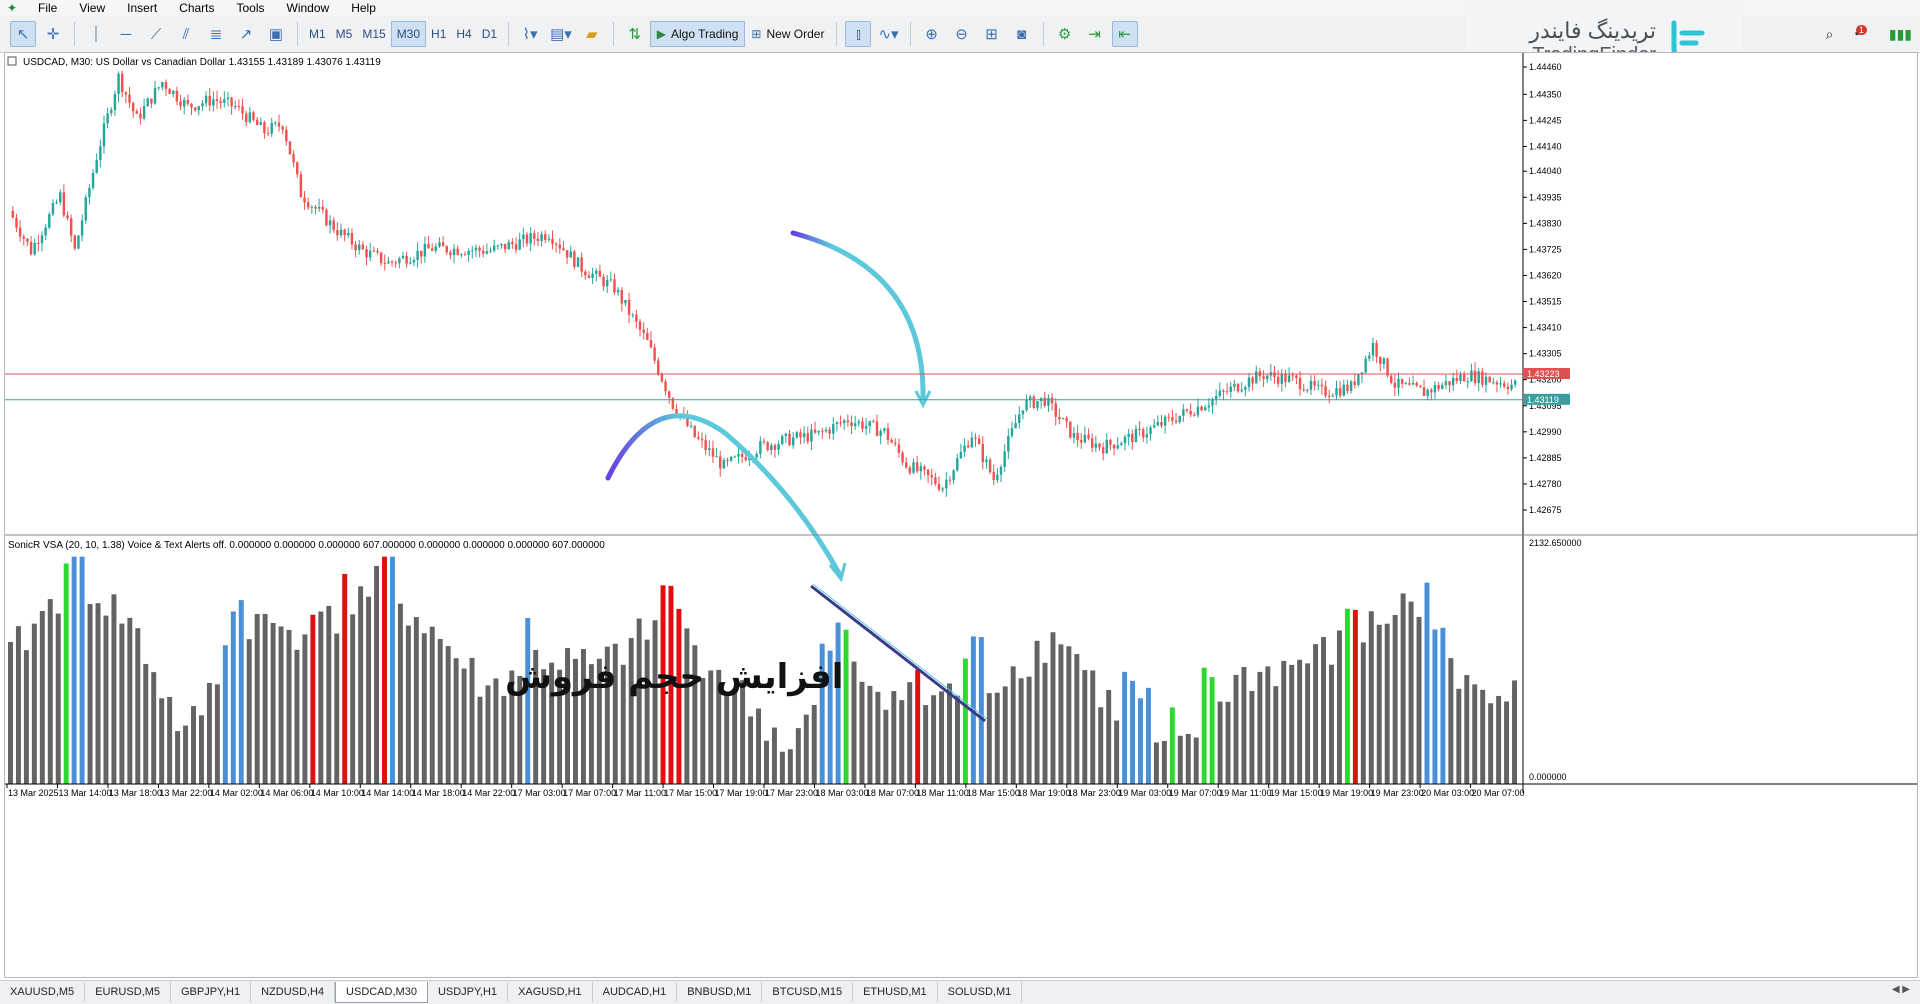  Describe the element at coordinates (1860, 33) in the screenshot. I see `notifications-icon: ◔1` at that location.